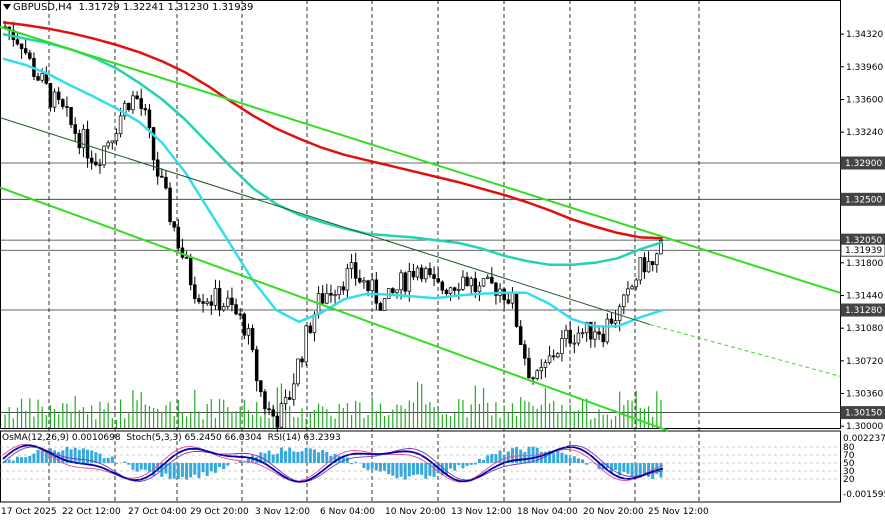  What do you see at coordinates (849, 464) in the screenshot?
I see `indicator-tick-label: 50` at bounding box center [849, 464].